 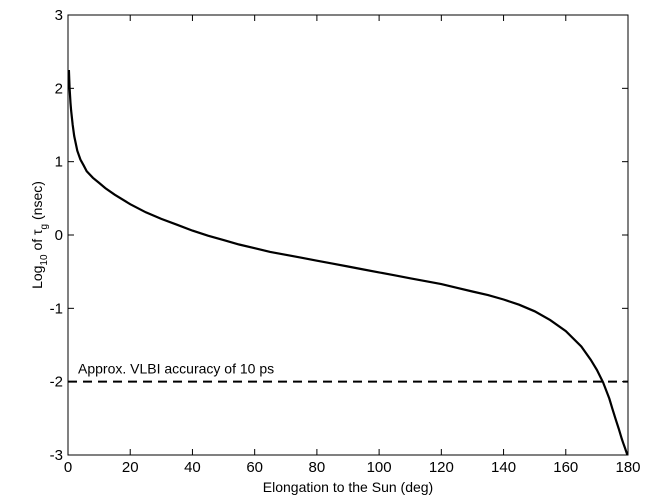 I want to click on y-label-mid: of, so click(x=37, y=244).